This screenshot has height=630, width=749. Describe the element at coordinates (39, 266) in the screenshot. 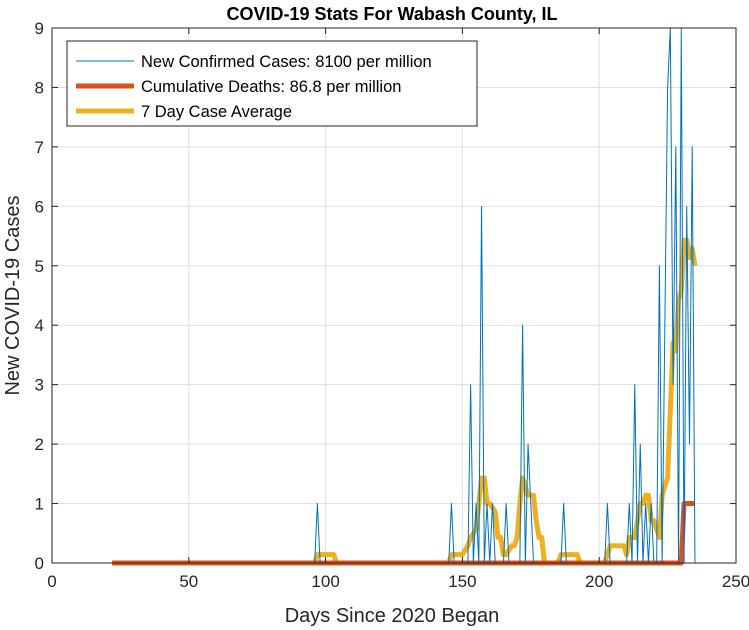

I see `y-tick-label: 5` at that location.